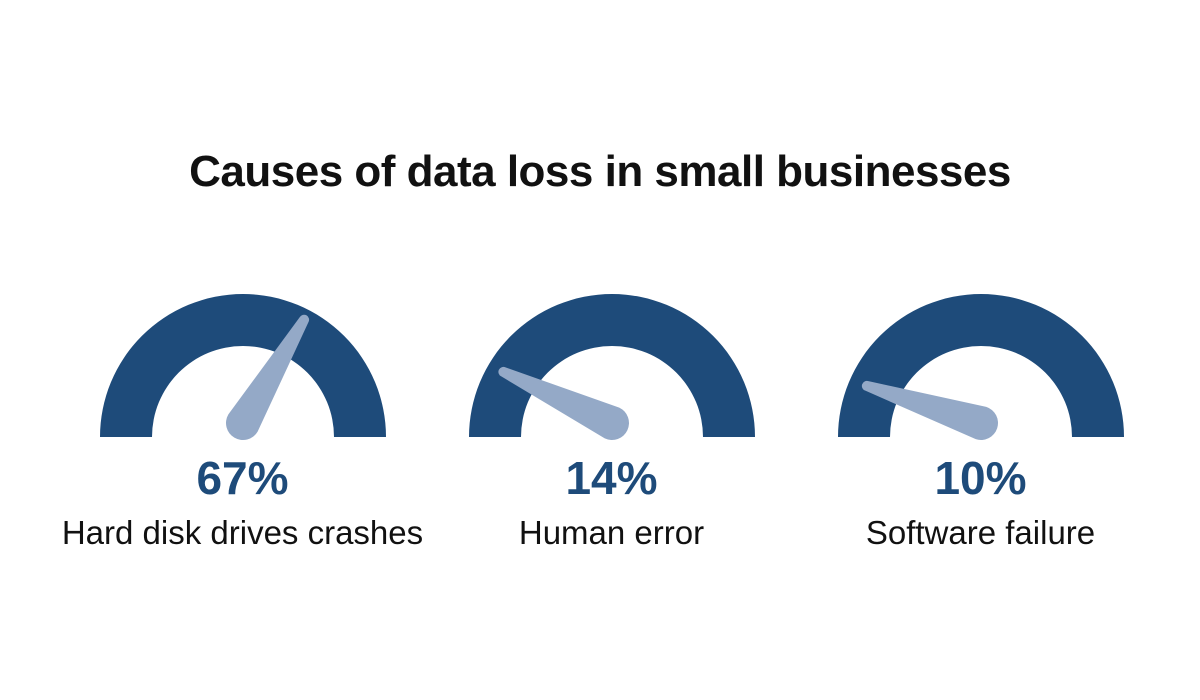 This screenshot has width=1200, height=700. Describe the element at coordinates (242, 532) in the screenshot. I see `gauge-label: Hard disk drives crashes` at that location.